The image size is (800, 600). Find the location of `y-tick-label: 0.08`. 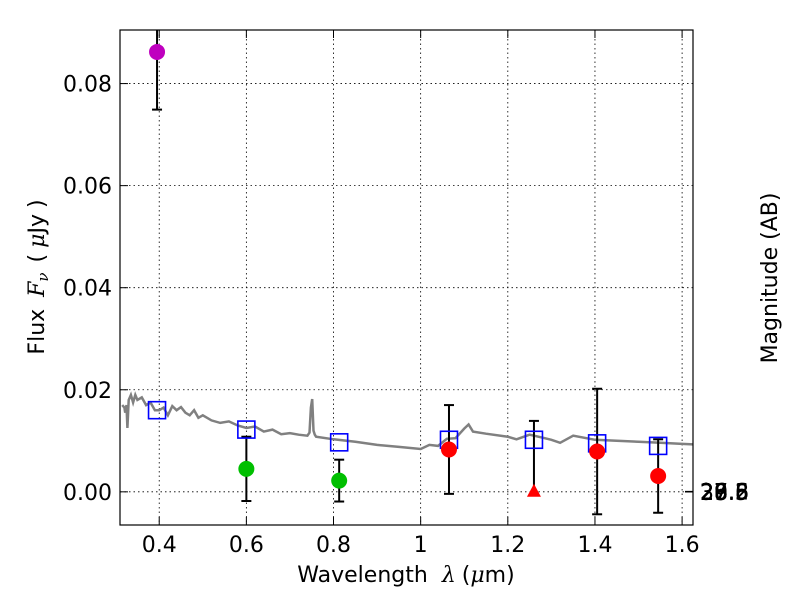

y-tick-label: 0.08 is located at coordinates (87, 85).